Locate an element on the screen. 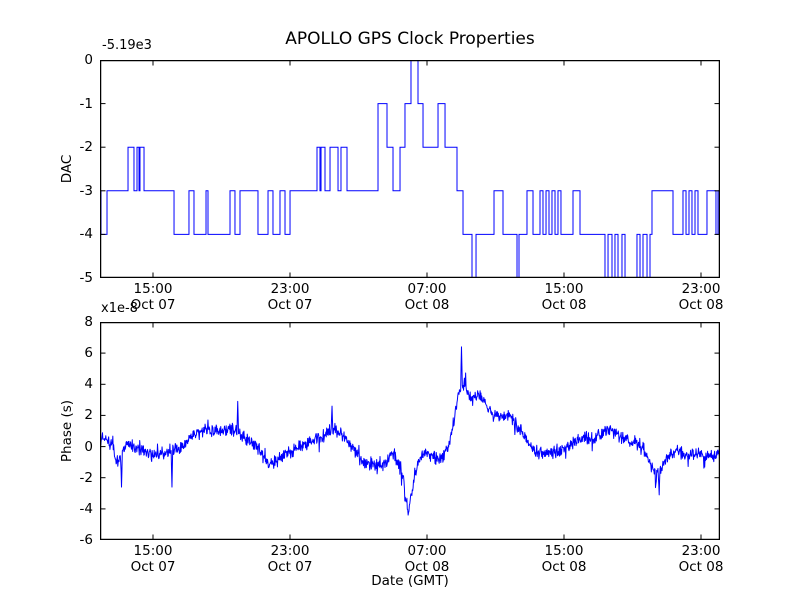  y-tick-label: -3 is located at coordinates (86, 190).